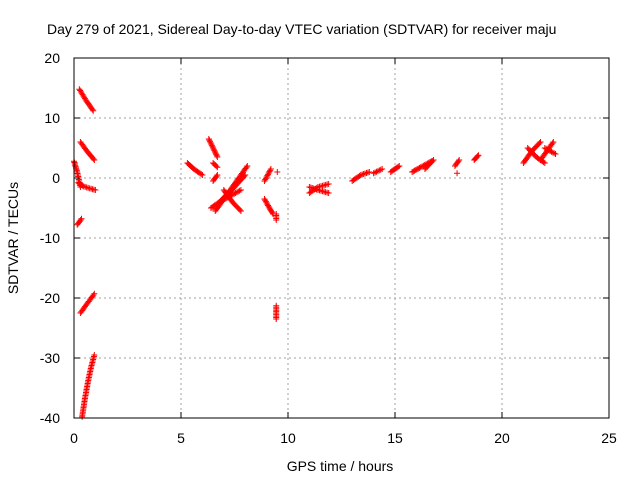 The width and height of the screenshot is (640, 480). What do you see at coordinates (50, 358) in the screenshot?
I see `y-tick-label: -30` at bounding box center [50, 358].